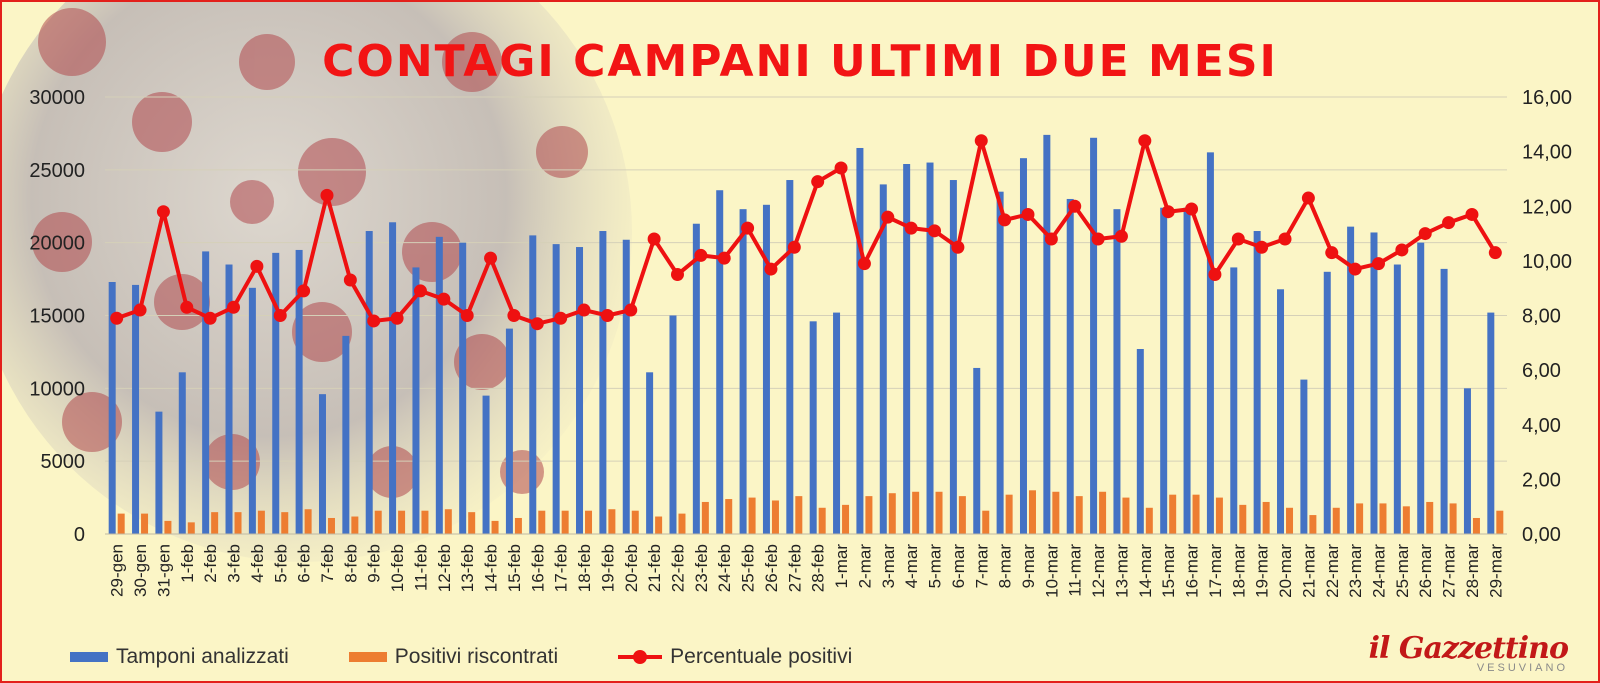 Image resolution: width=1600 pixels, height=683 pixels. Describe the element at coordinates (1547, 262) in the screenshot. I see `y-right-tick-label: 10,00` at that location.